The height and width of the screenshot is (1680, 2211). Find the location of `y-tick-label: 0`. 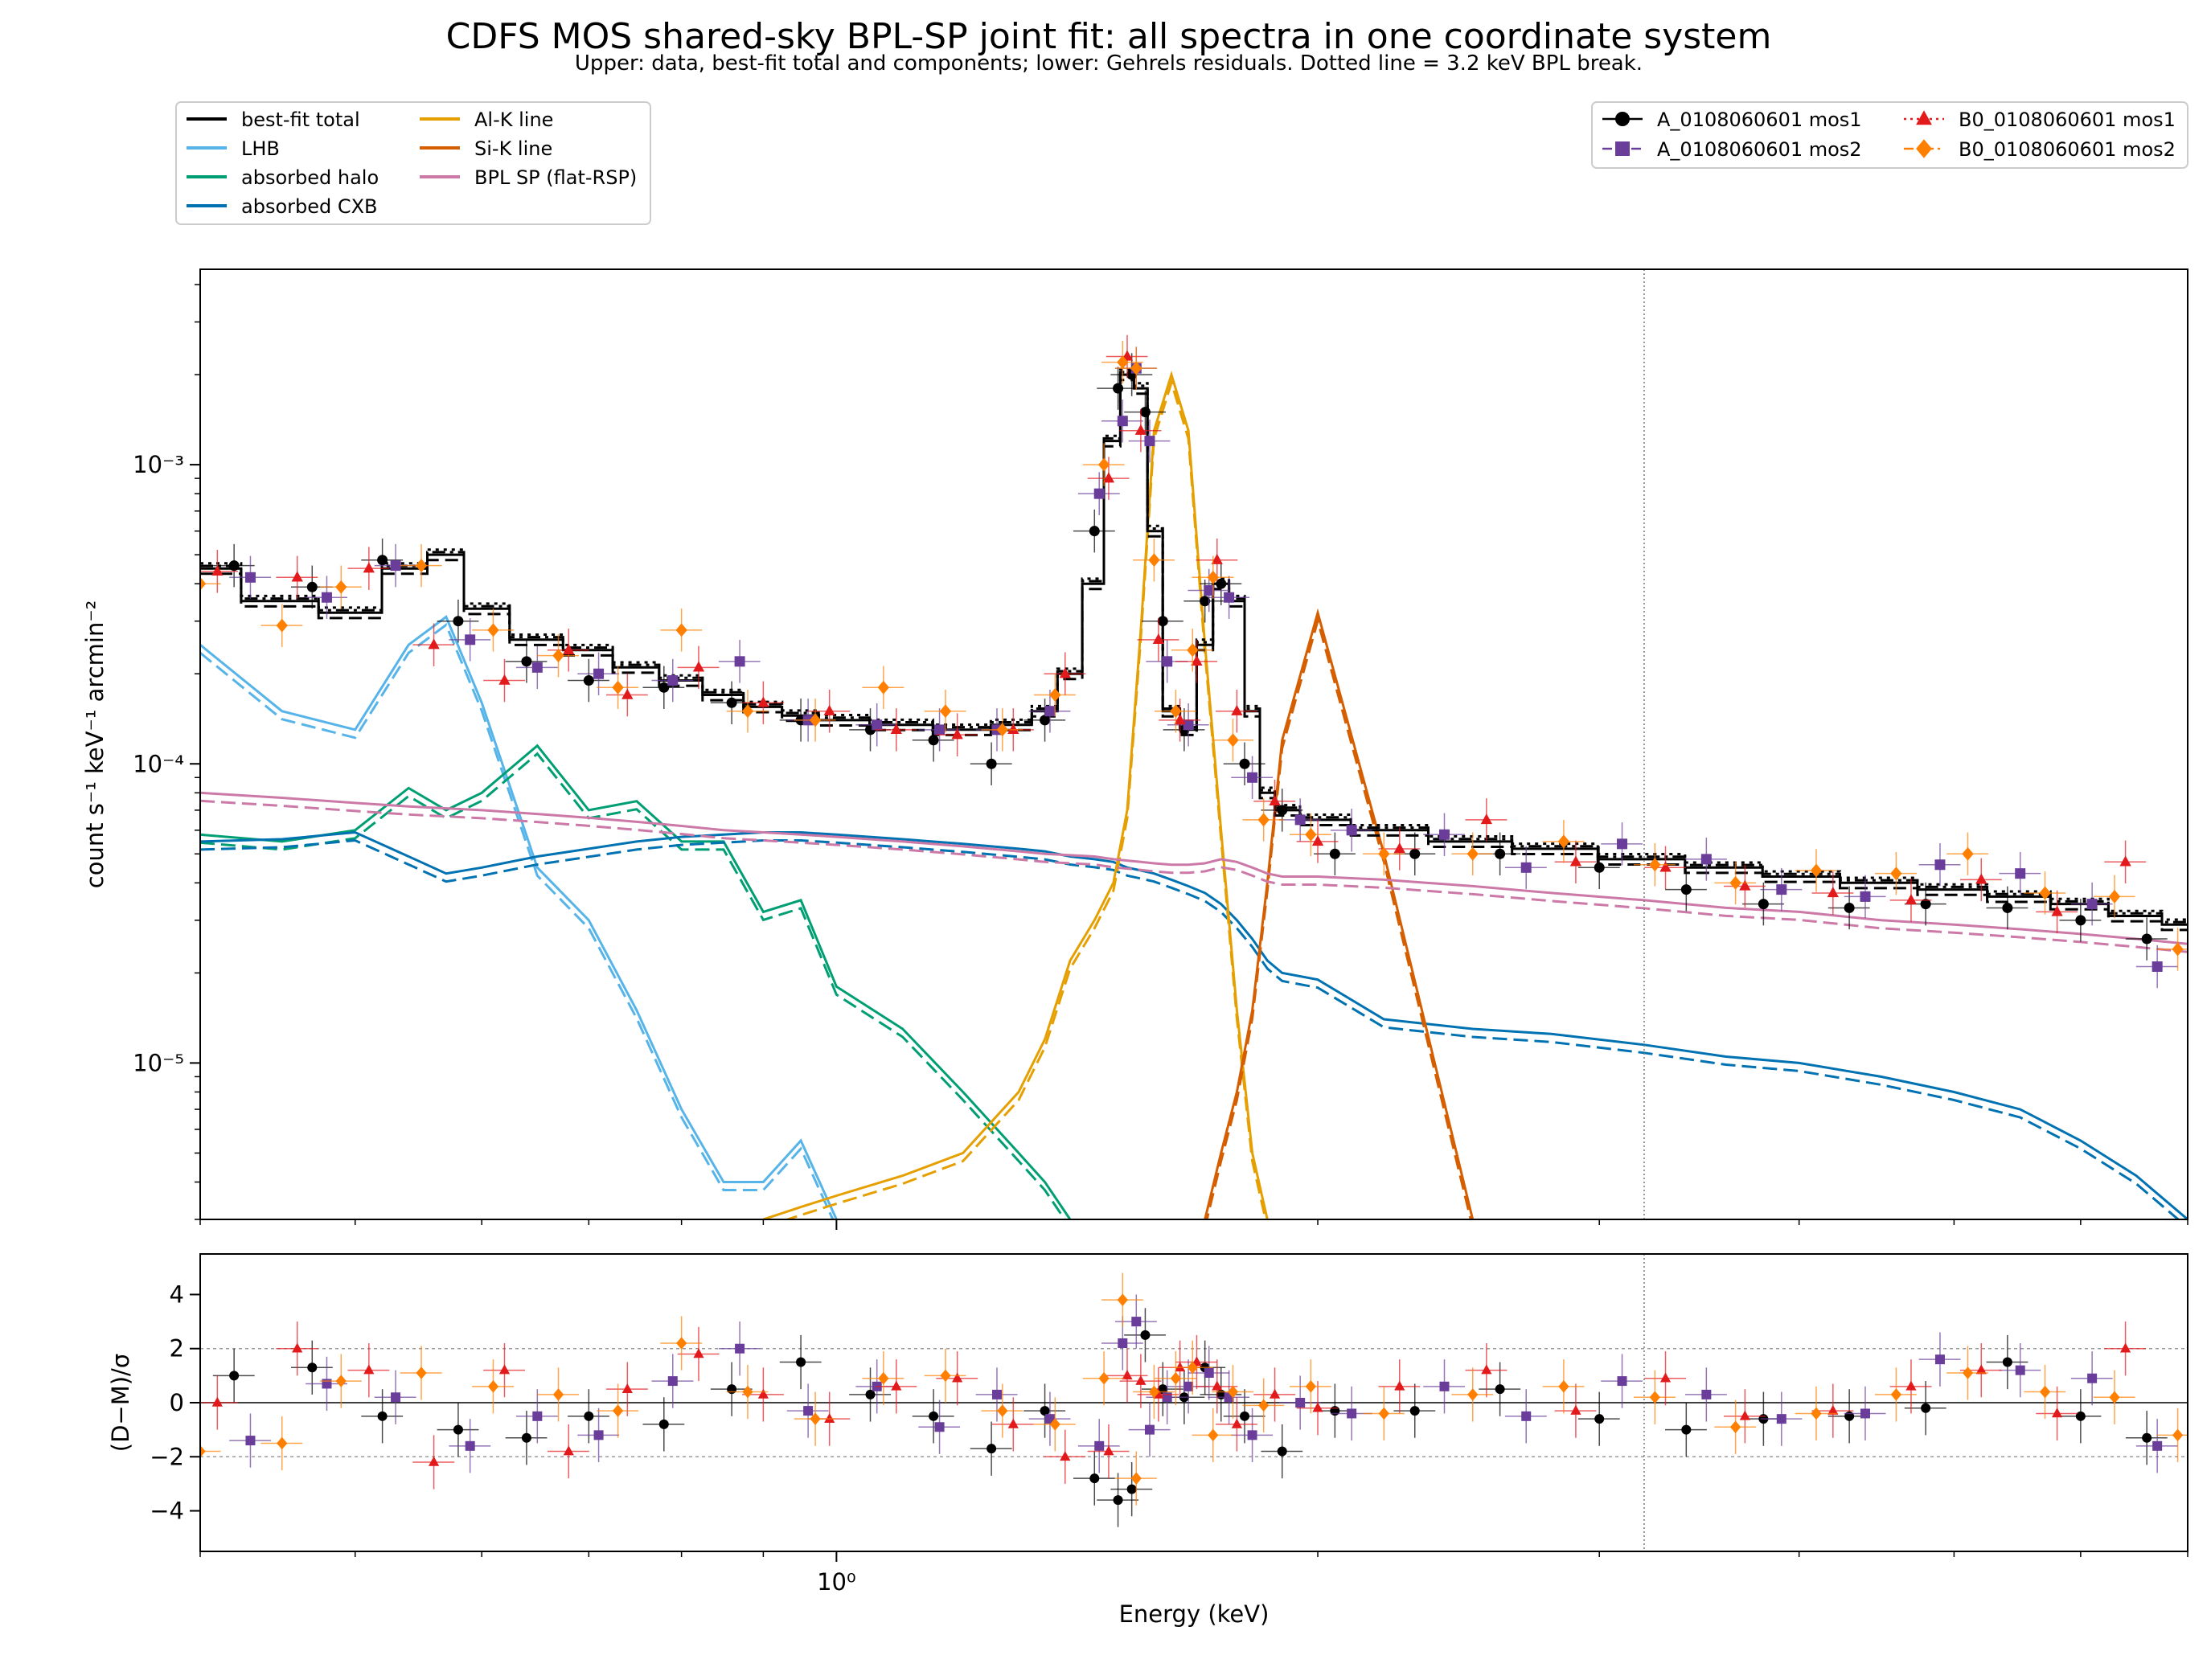

y-tick-label: 0 is located at coordinates (177, 1402).